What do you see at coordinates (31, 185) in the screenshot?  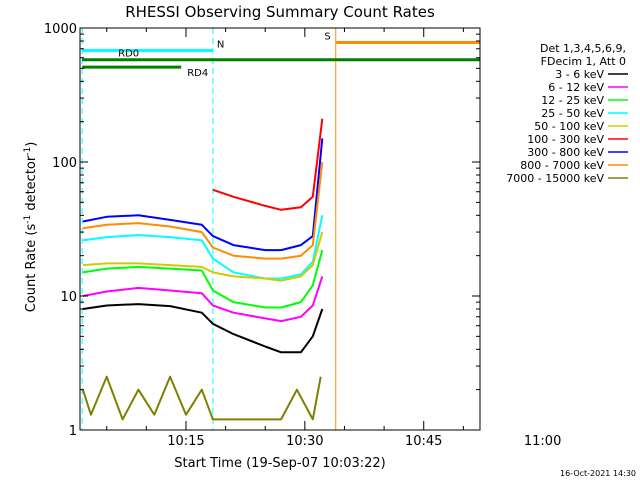 I see `y-axis-label-part: detector` at bounding box center [31, 185].